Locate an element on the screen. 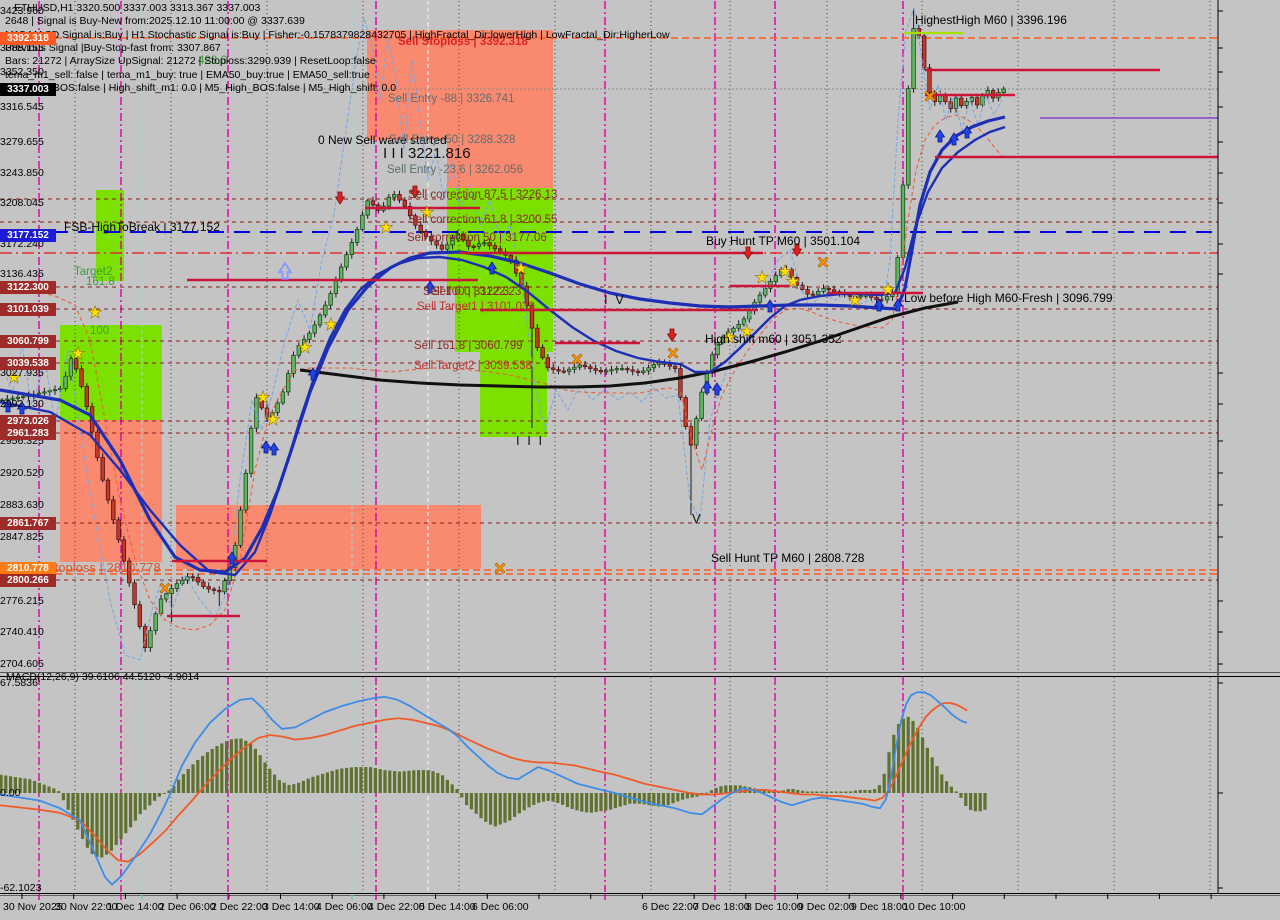 This screenshot has width=1280, height=920. annotation-27: I V is located at coordinates (615, 299).